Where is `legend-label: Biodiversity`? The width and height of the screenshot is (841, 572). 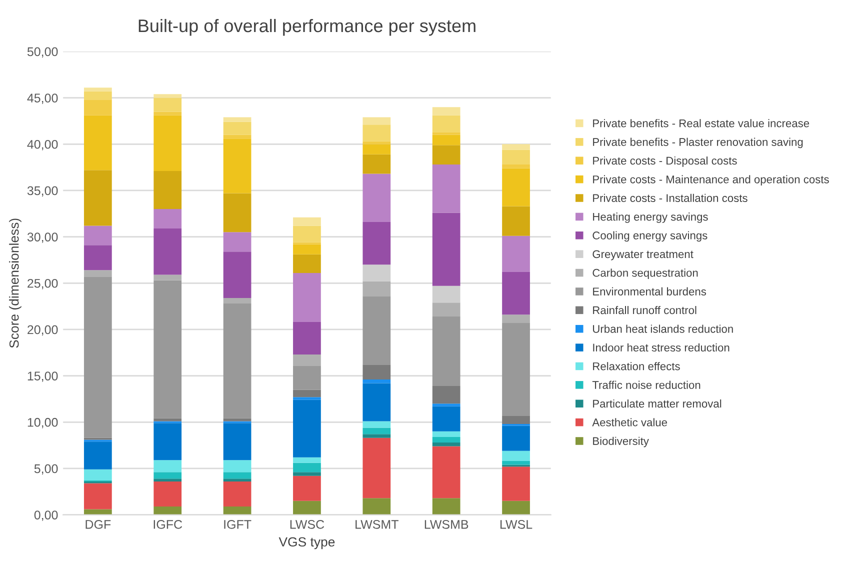
legend-label: Biodiversity is located at coordinates (621, 442).